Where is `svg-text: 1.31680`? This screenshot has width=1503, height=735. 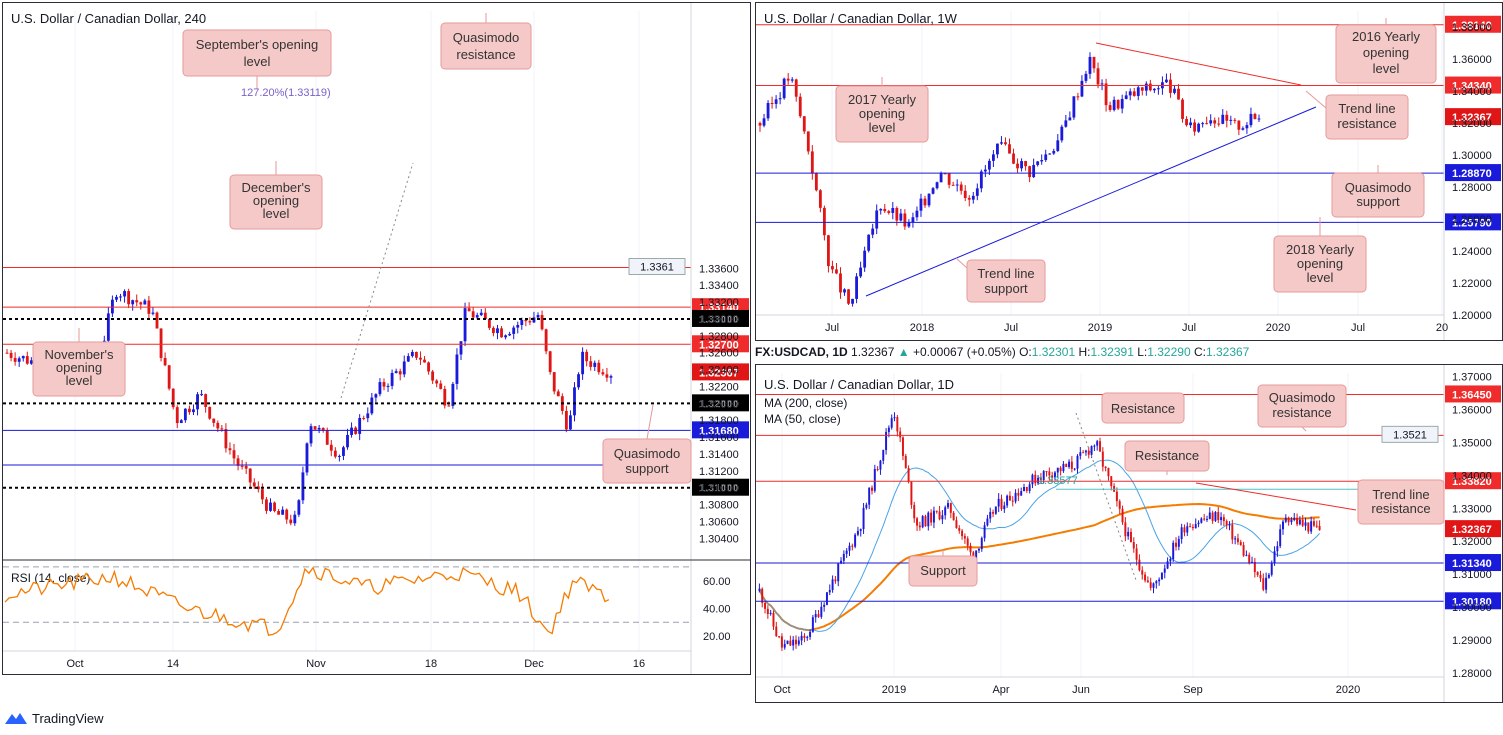
svg-text: 1.31680 is located at coordinates (719, 431).